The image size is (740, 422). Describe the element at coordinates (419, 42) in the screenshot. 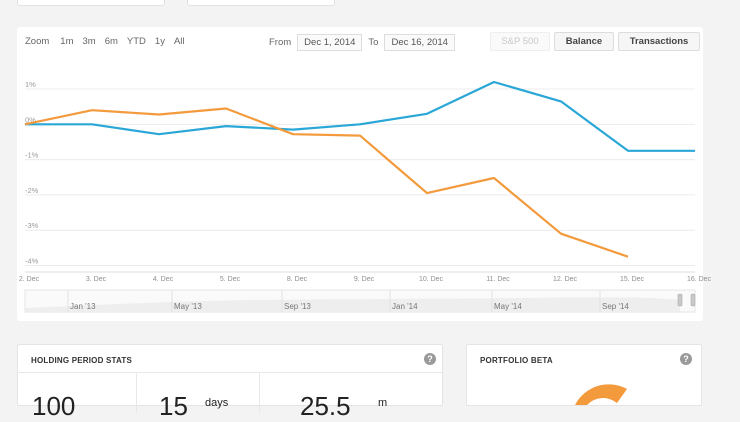

I see `to-date-input: Dec 16, 2014` at that location.